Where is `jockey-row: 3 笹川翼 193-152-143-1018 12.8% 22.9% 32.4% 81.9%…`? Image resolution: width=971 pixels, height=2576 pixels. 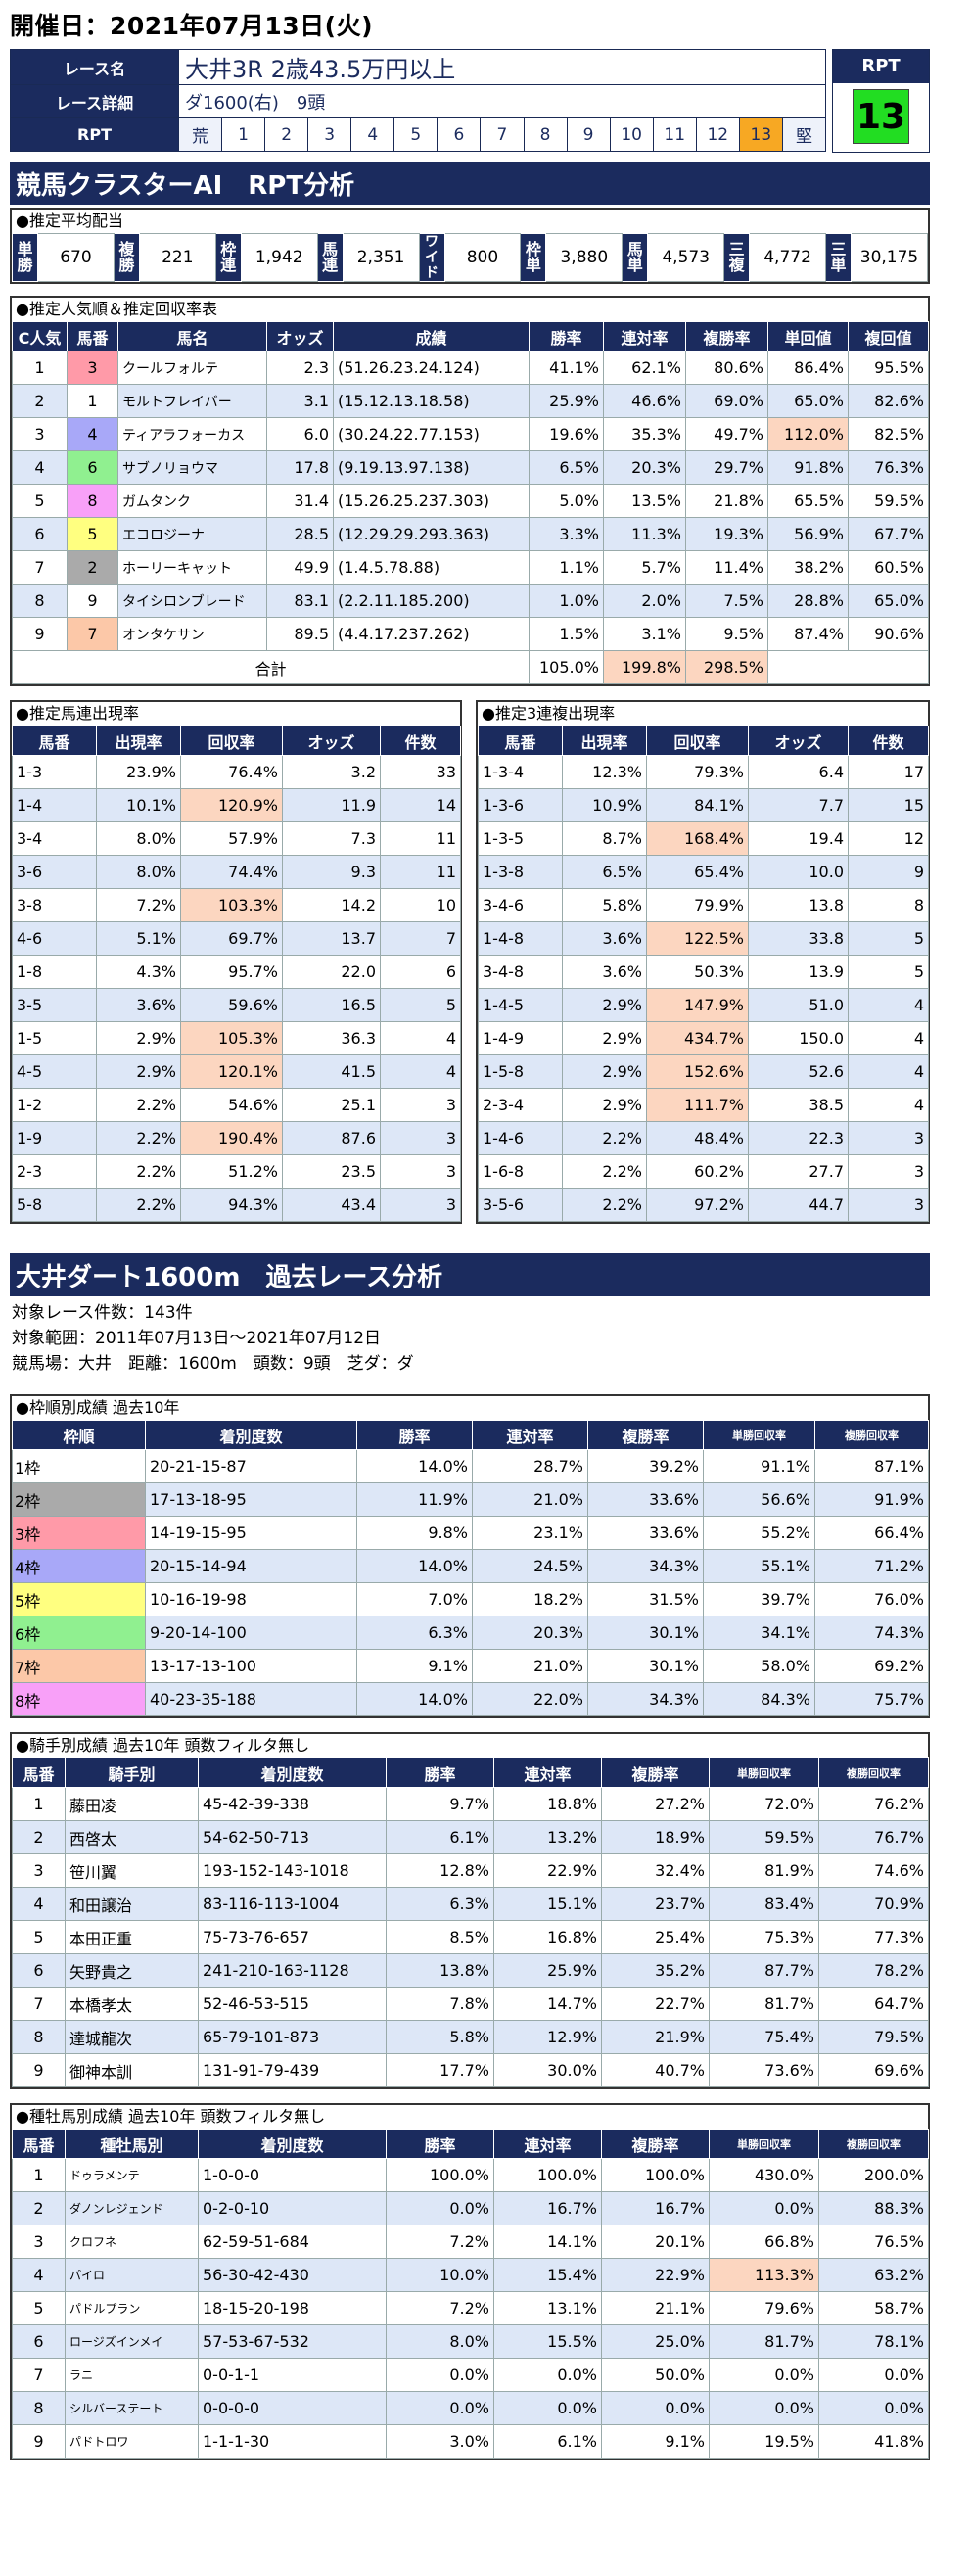
jockey-row: 3 笹川翼 193-152-143-1018 12.8% 22.9% 32.4% 81.9%… is located at coordinates (470, 1871).